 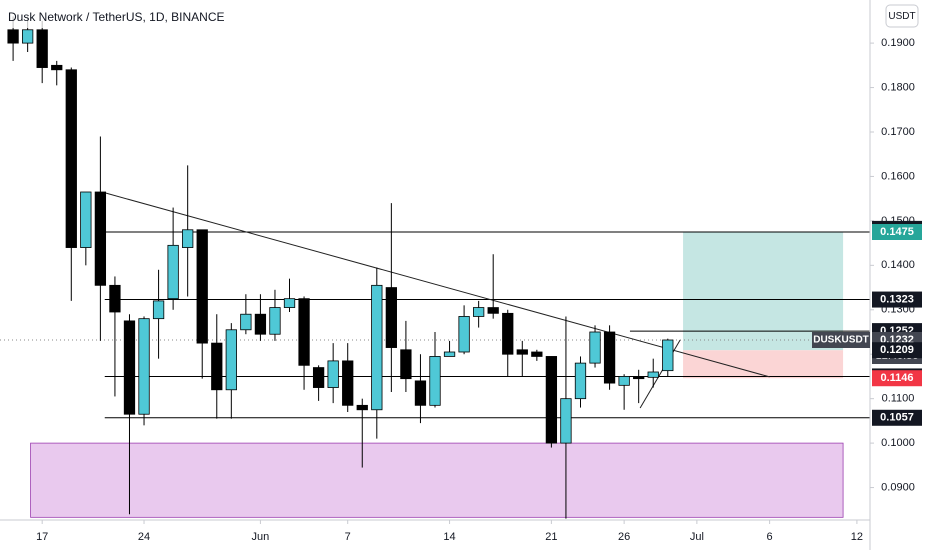 I want to click on title-bg, so click(x=107, y=17).